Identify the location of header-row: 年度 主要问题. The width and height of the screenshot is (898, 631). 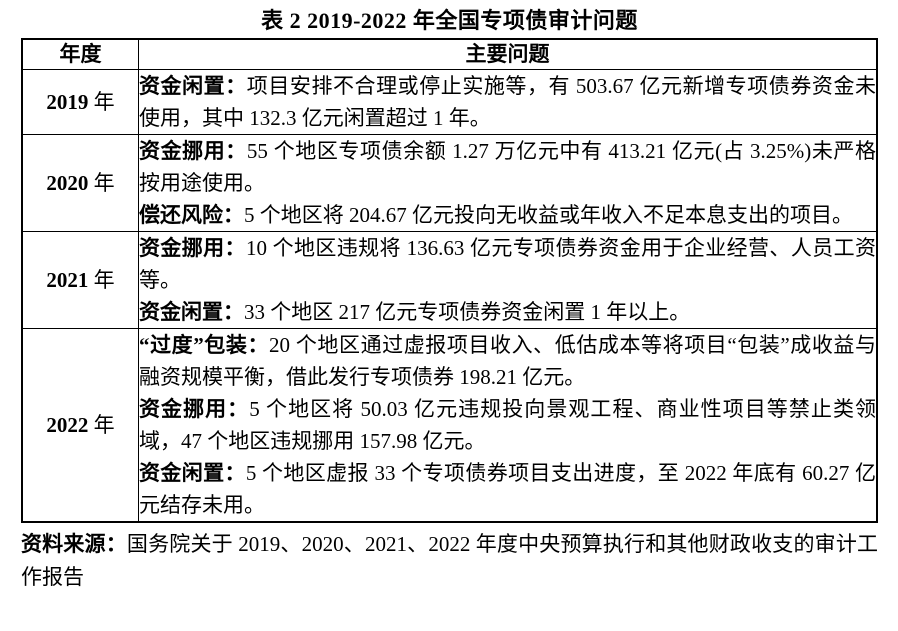
(449, 54).